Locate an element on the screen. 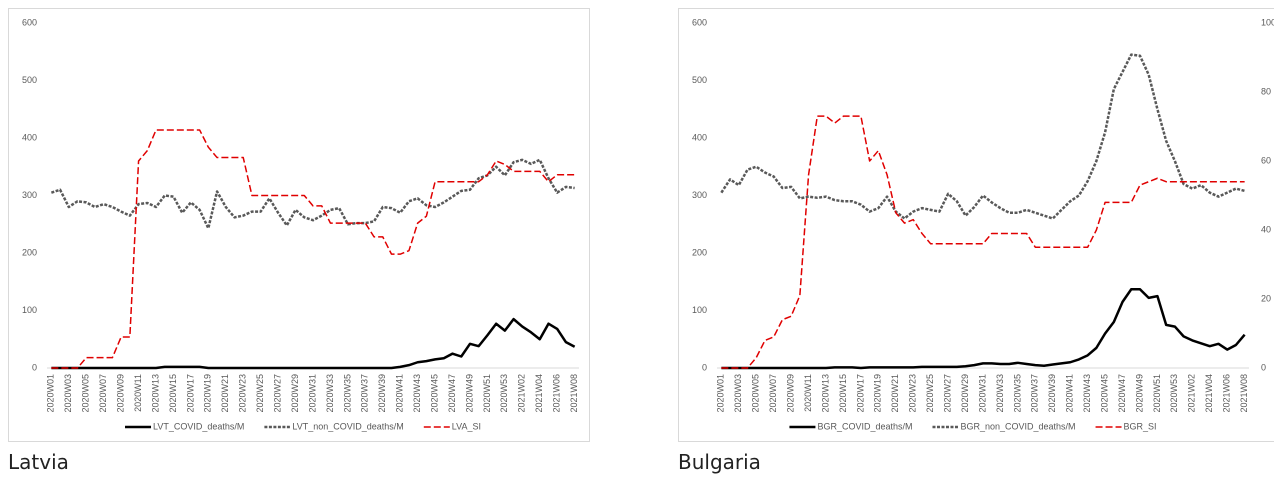  y2-tick-label: 20 is located at coordinates (1266, 298).